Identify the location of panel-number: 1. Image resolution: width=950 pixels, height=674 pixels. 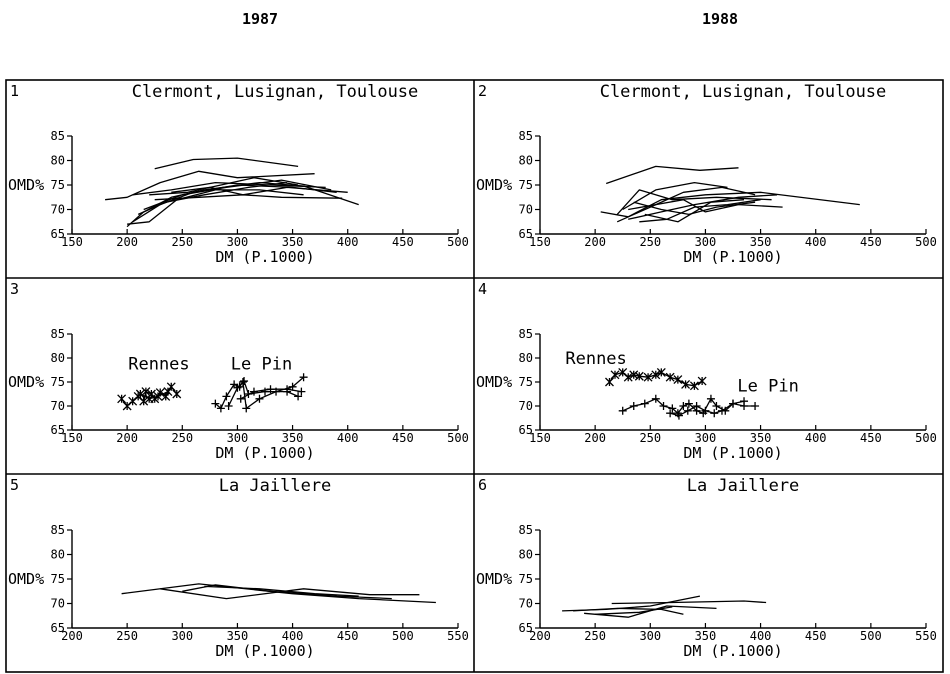
(14, 91).